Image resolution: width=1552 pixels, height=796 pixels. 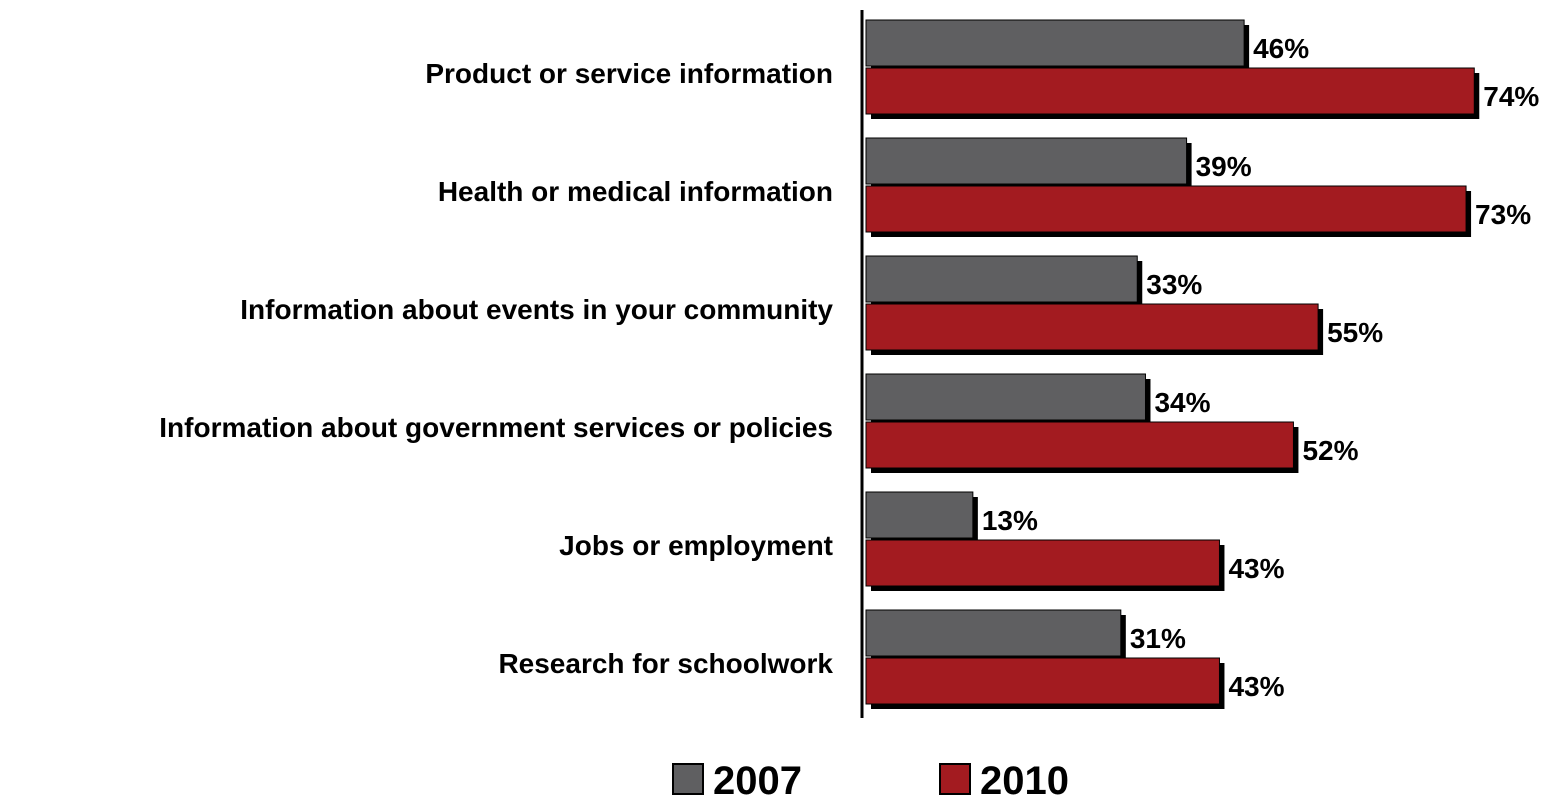 I want to click on category-label: Research for schoolwork, so click(x=665, y=663).